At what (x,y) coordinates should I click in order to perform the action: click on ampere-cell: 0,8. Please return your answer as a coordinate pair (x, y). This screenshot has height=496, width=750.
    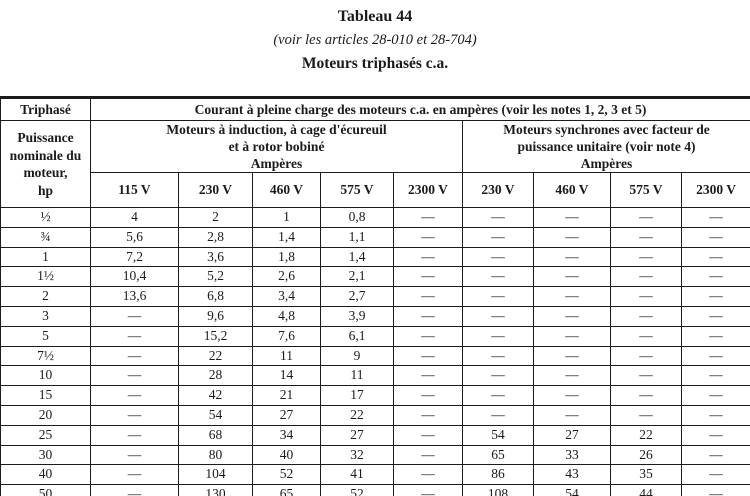
    Looking at the image, I should click on (357, 217).